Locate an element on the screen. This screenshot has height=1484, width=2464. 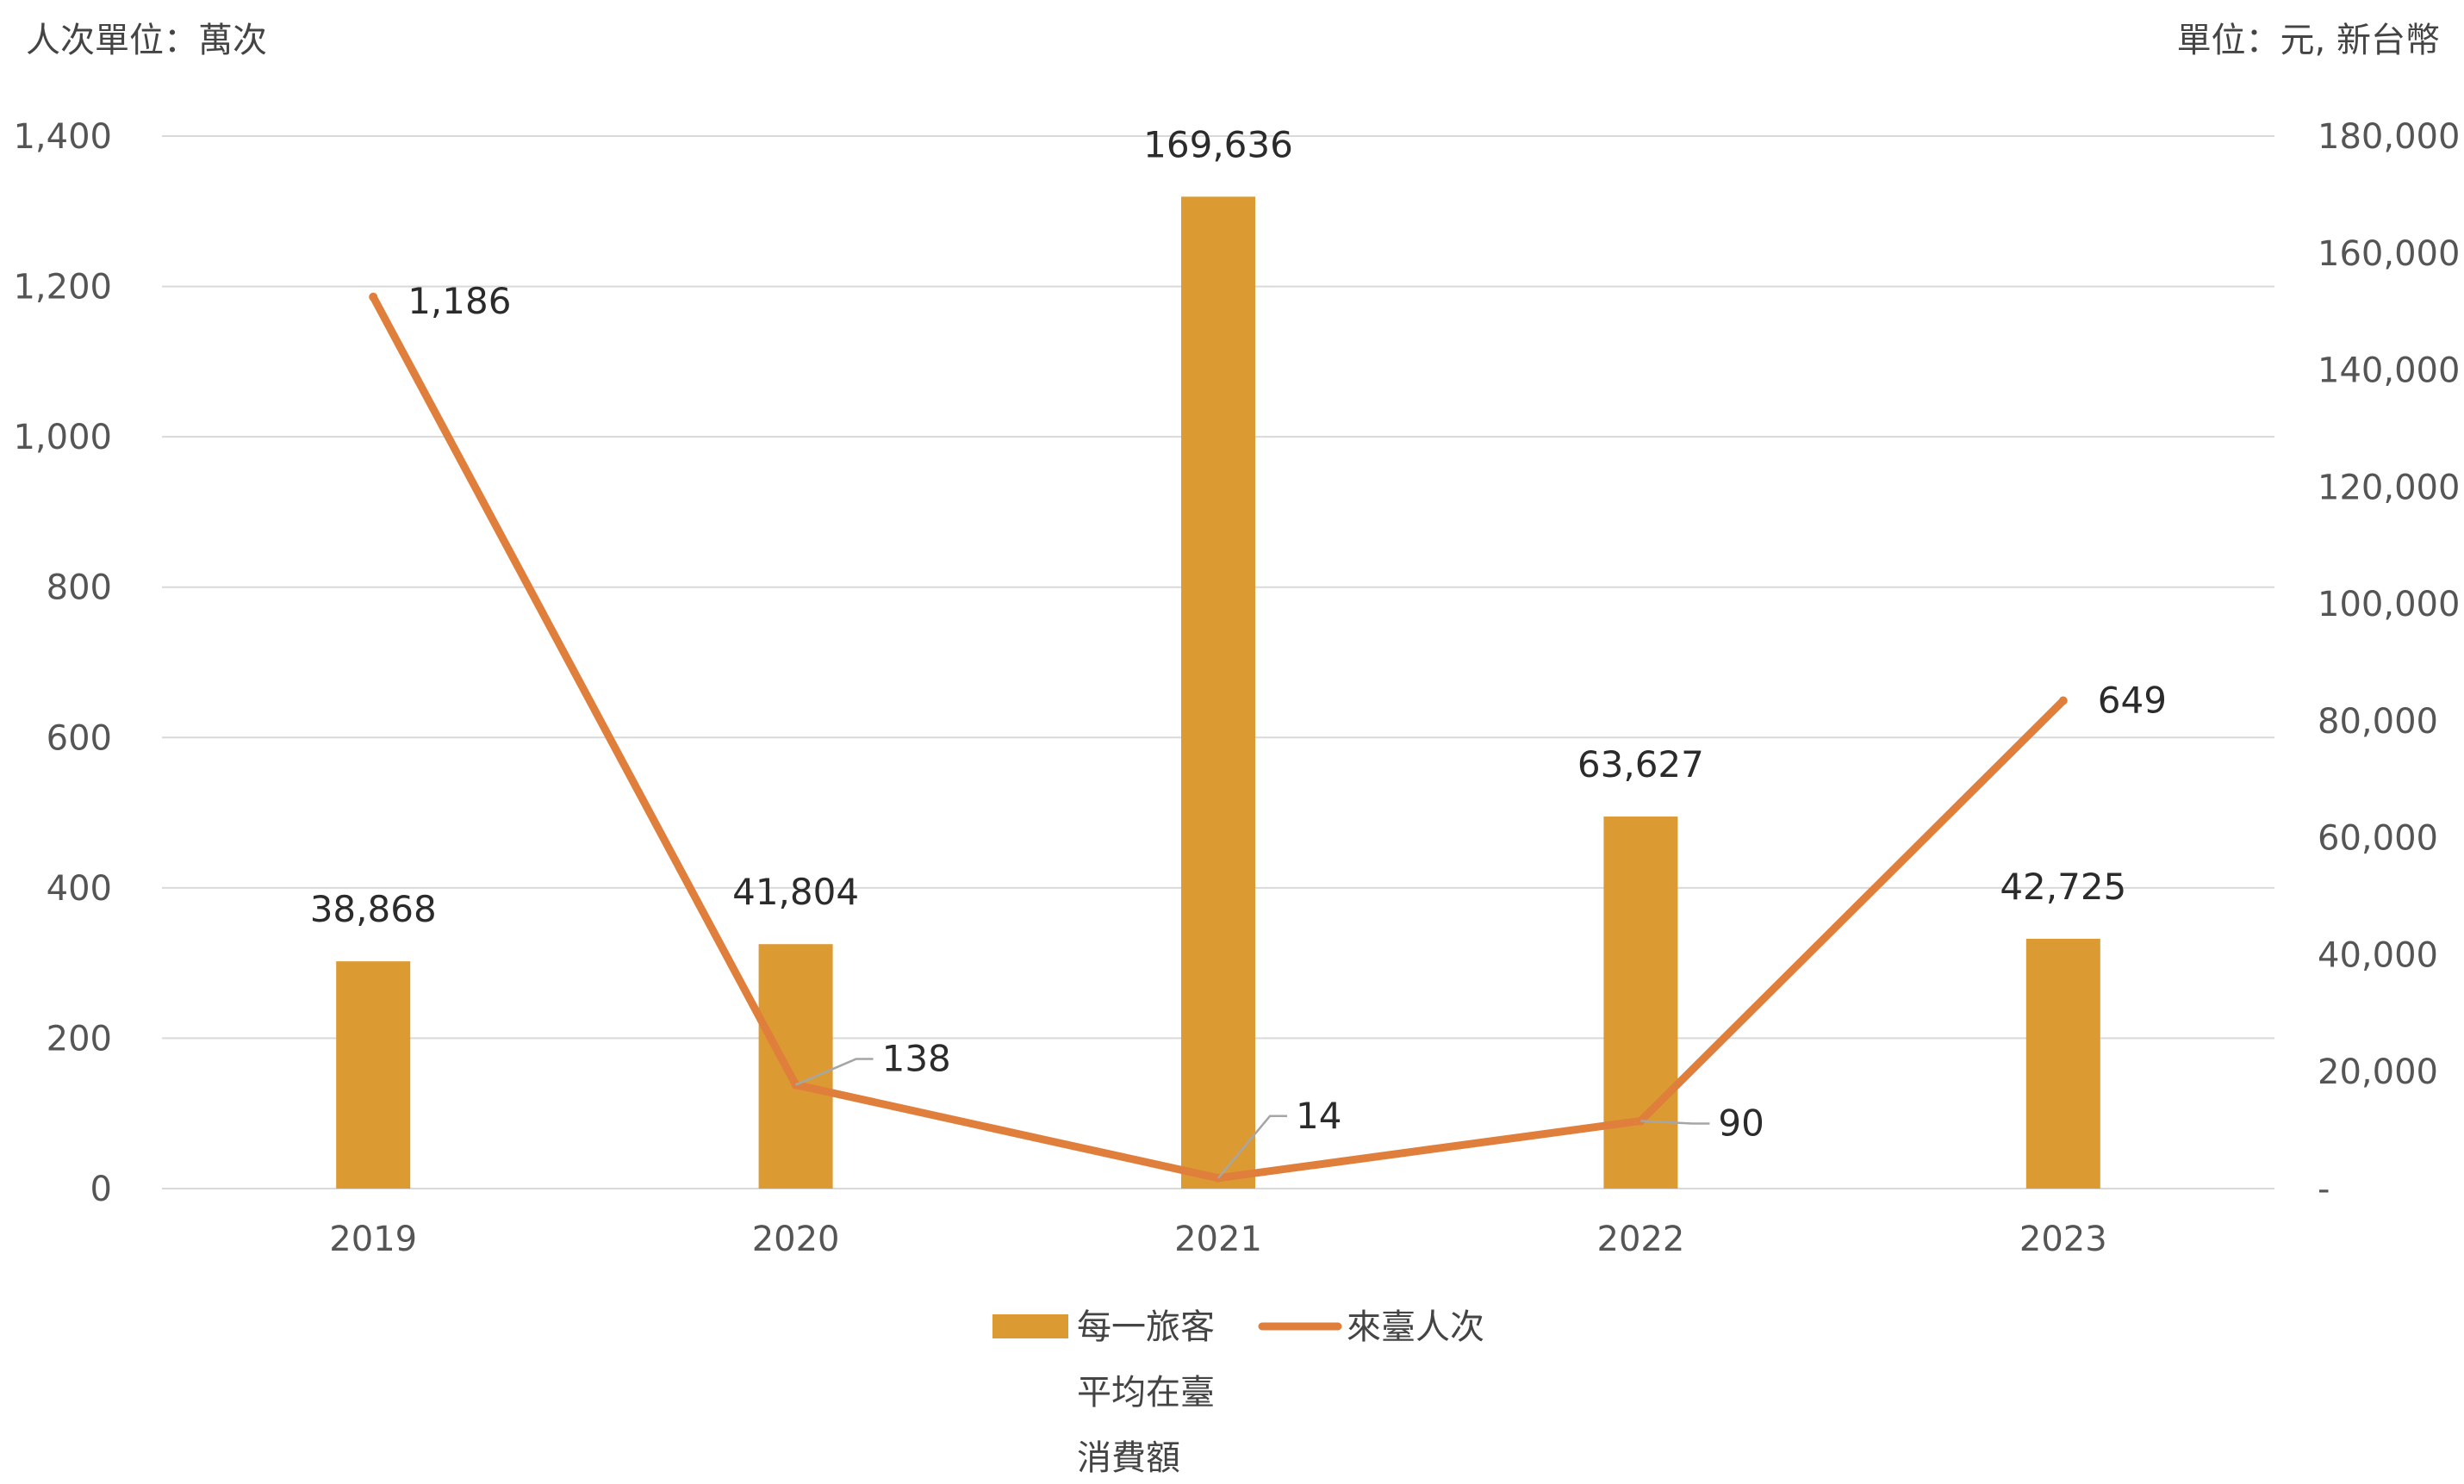
right-axis-unit-label: 單位：元, 新台幣 is located at coordinates (2308, 40).